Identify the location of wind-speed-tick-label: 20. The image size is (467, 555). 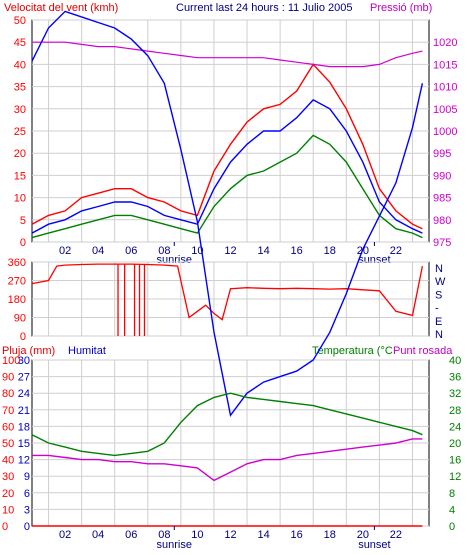
(20, 154).